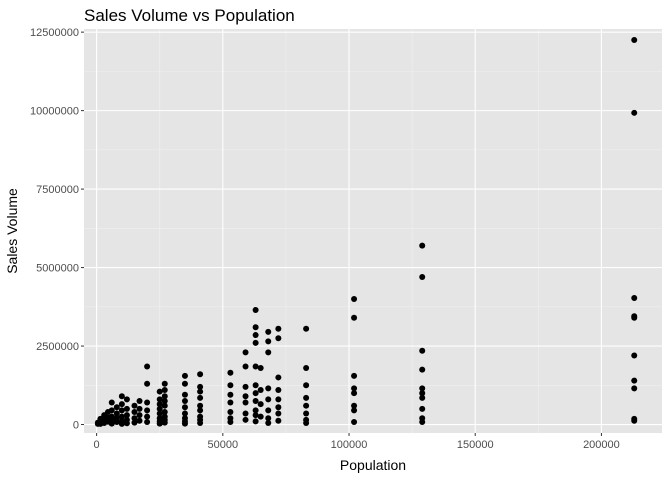 The image size is (672, 480). What do you see at coordinates (601, 445) in the screenshot?
I see `x-tick-label: 200000` at bounding box center [601, 445].